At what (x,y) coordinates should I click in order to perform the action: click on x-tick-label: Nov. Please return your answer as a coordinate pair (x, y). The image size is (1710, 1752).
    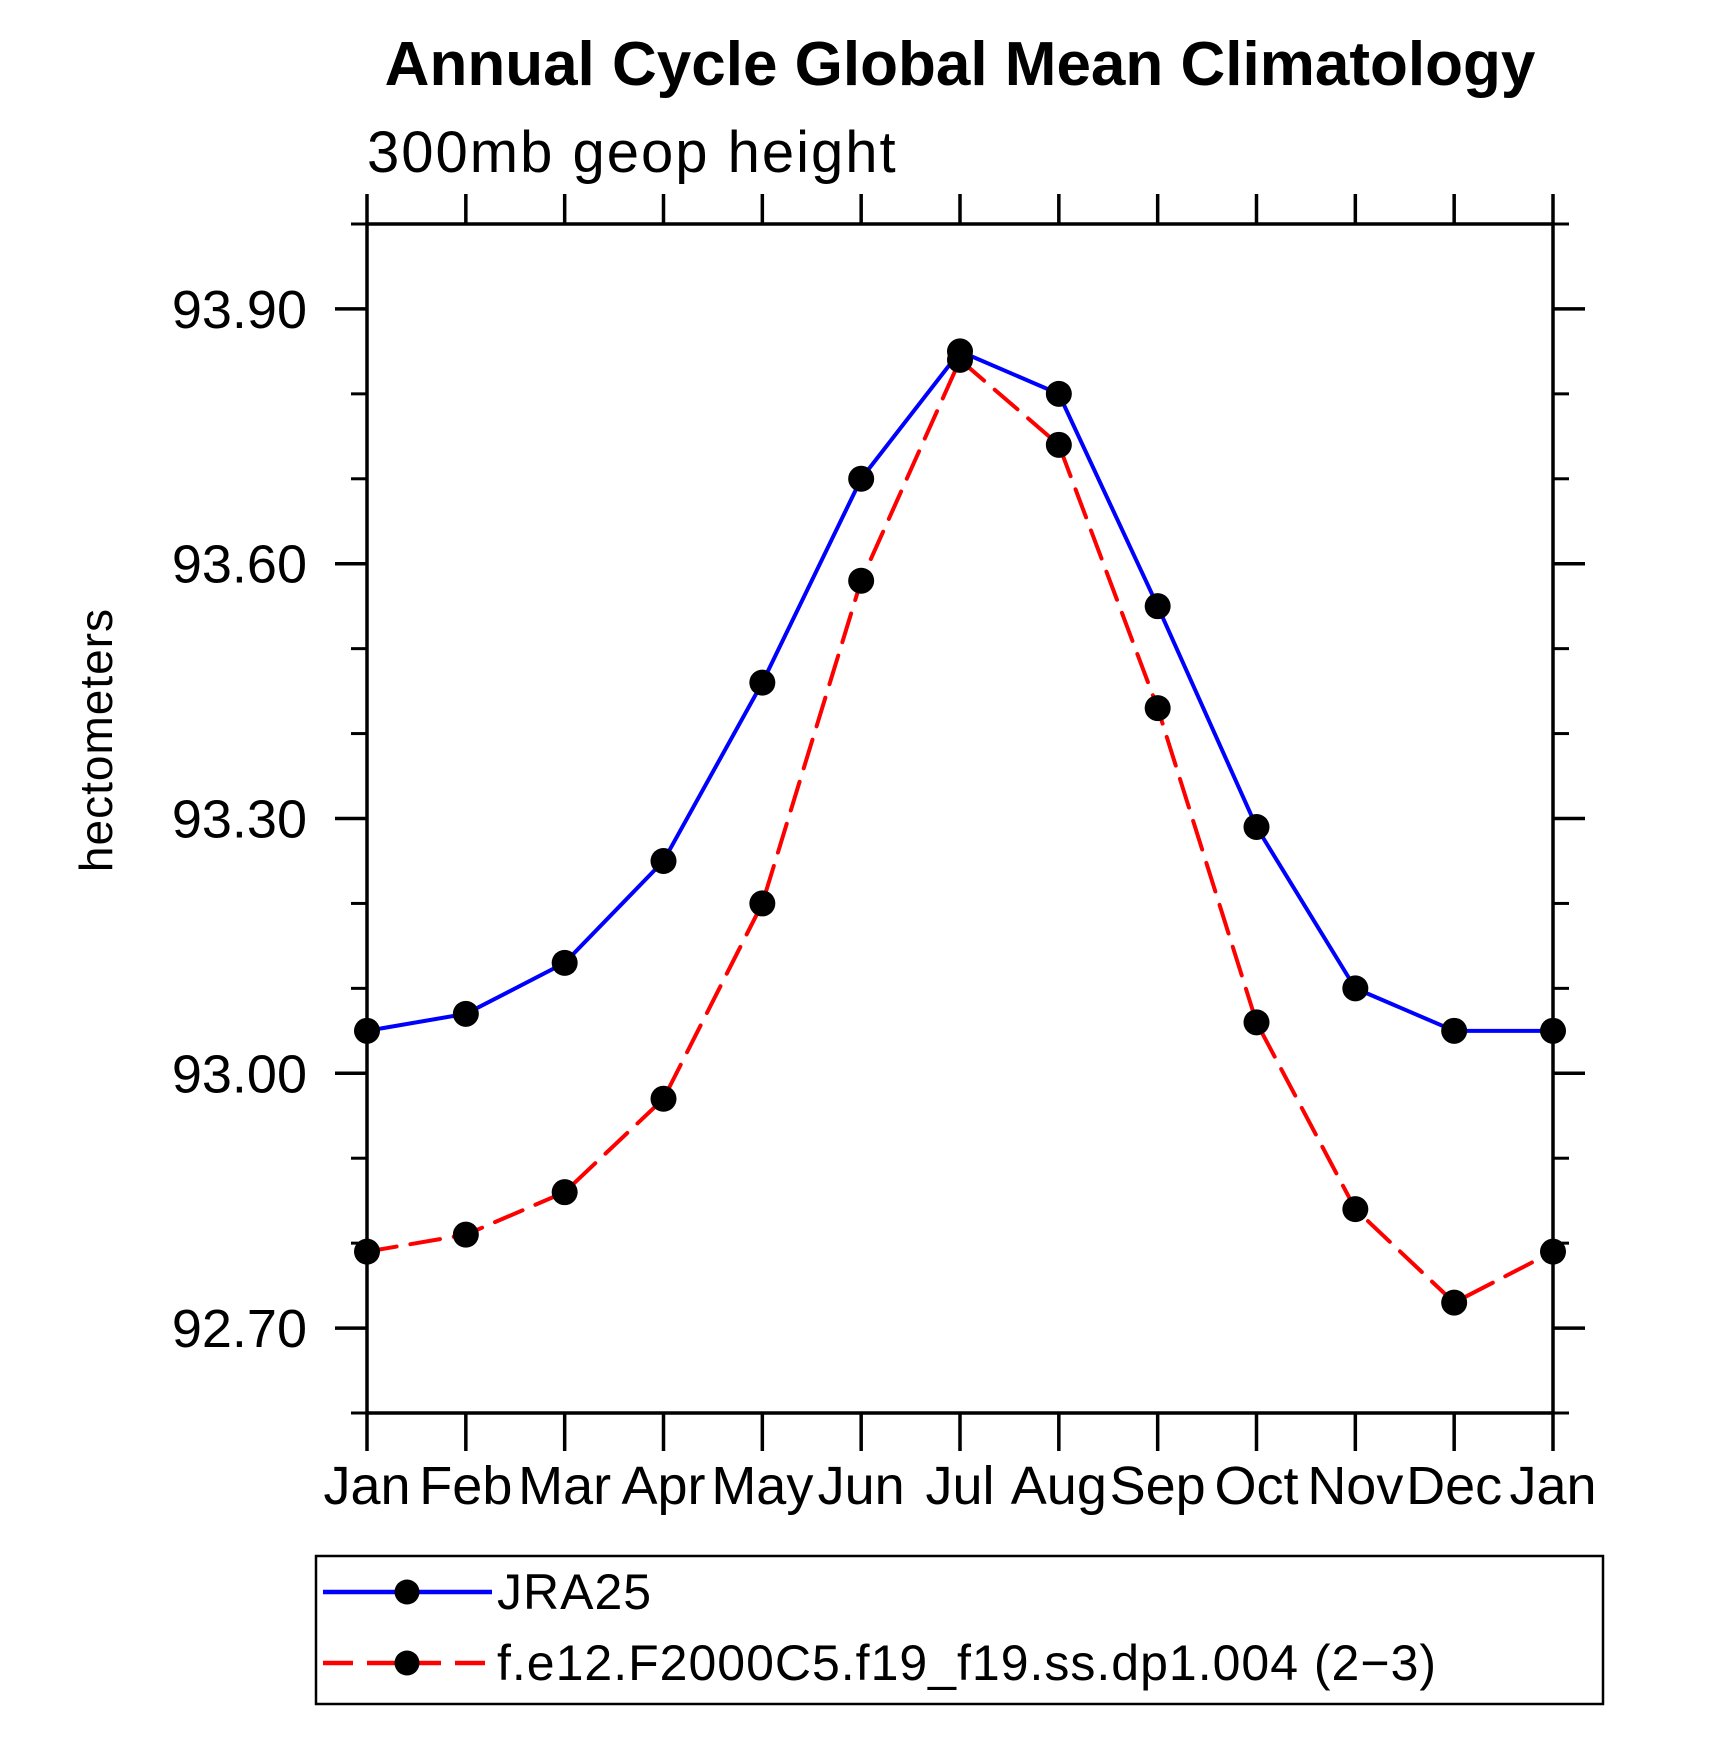
    Looking at the image, I should click on (1355, 1486).